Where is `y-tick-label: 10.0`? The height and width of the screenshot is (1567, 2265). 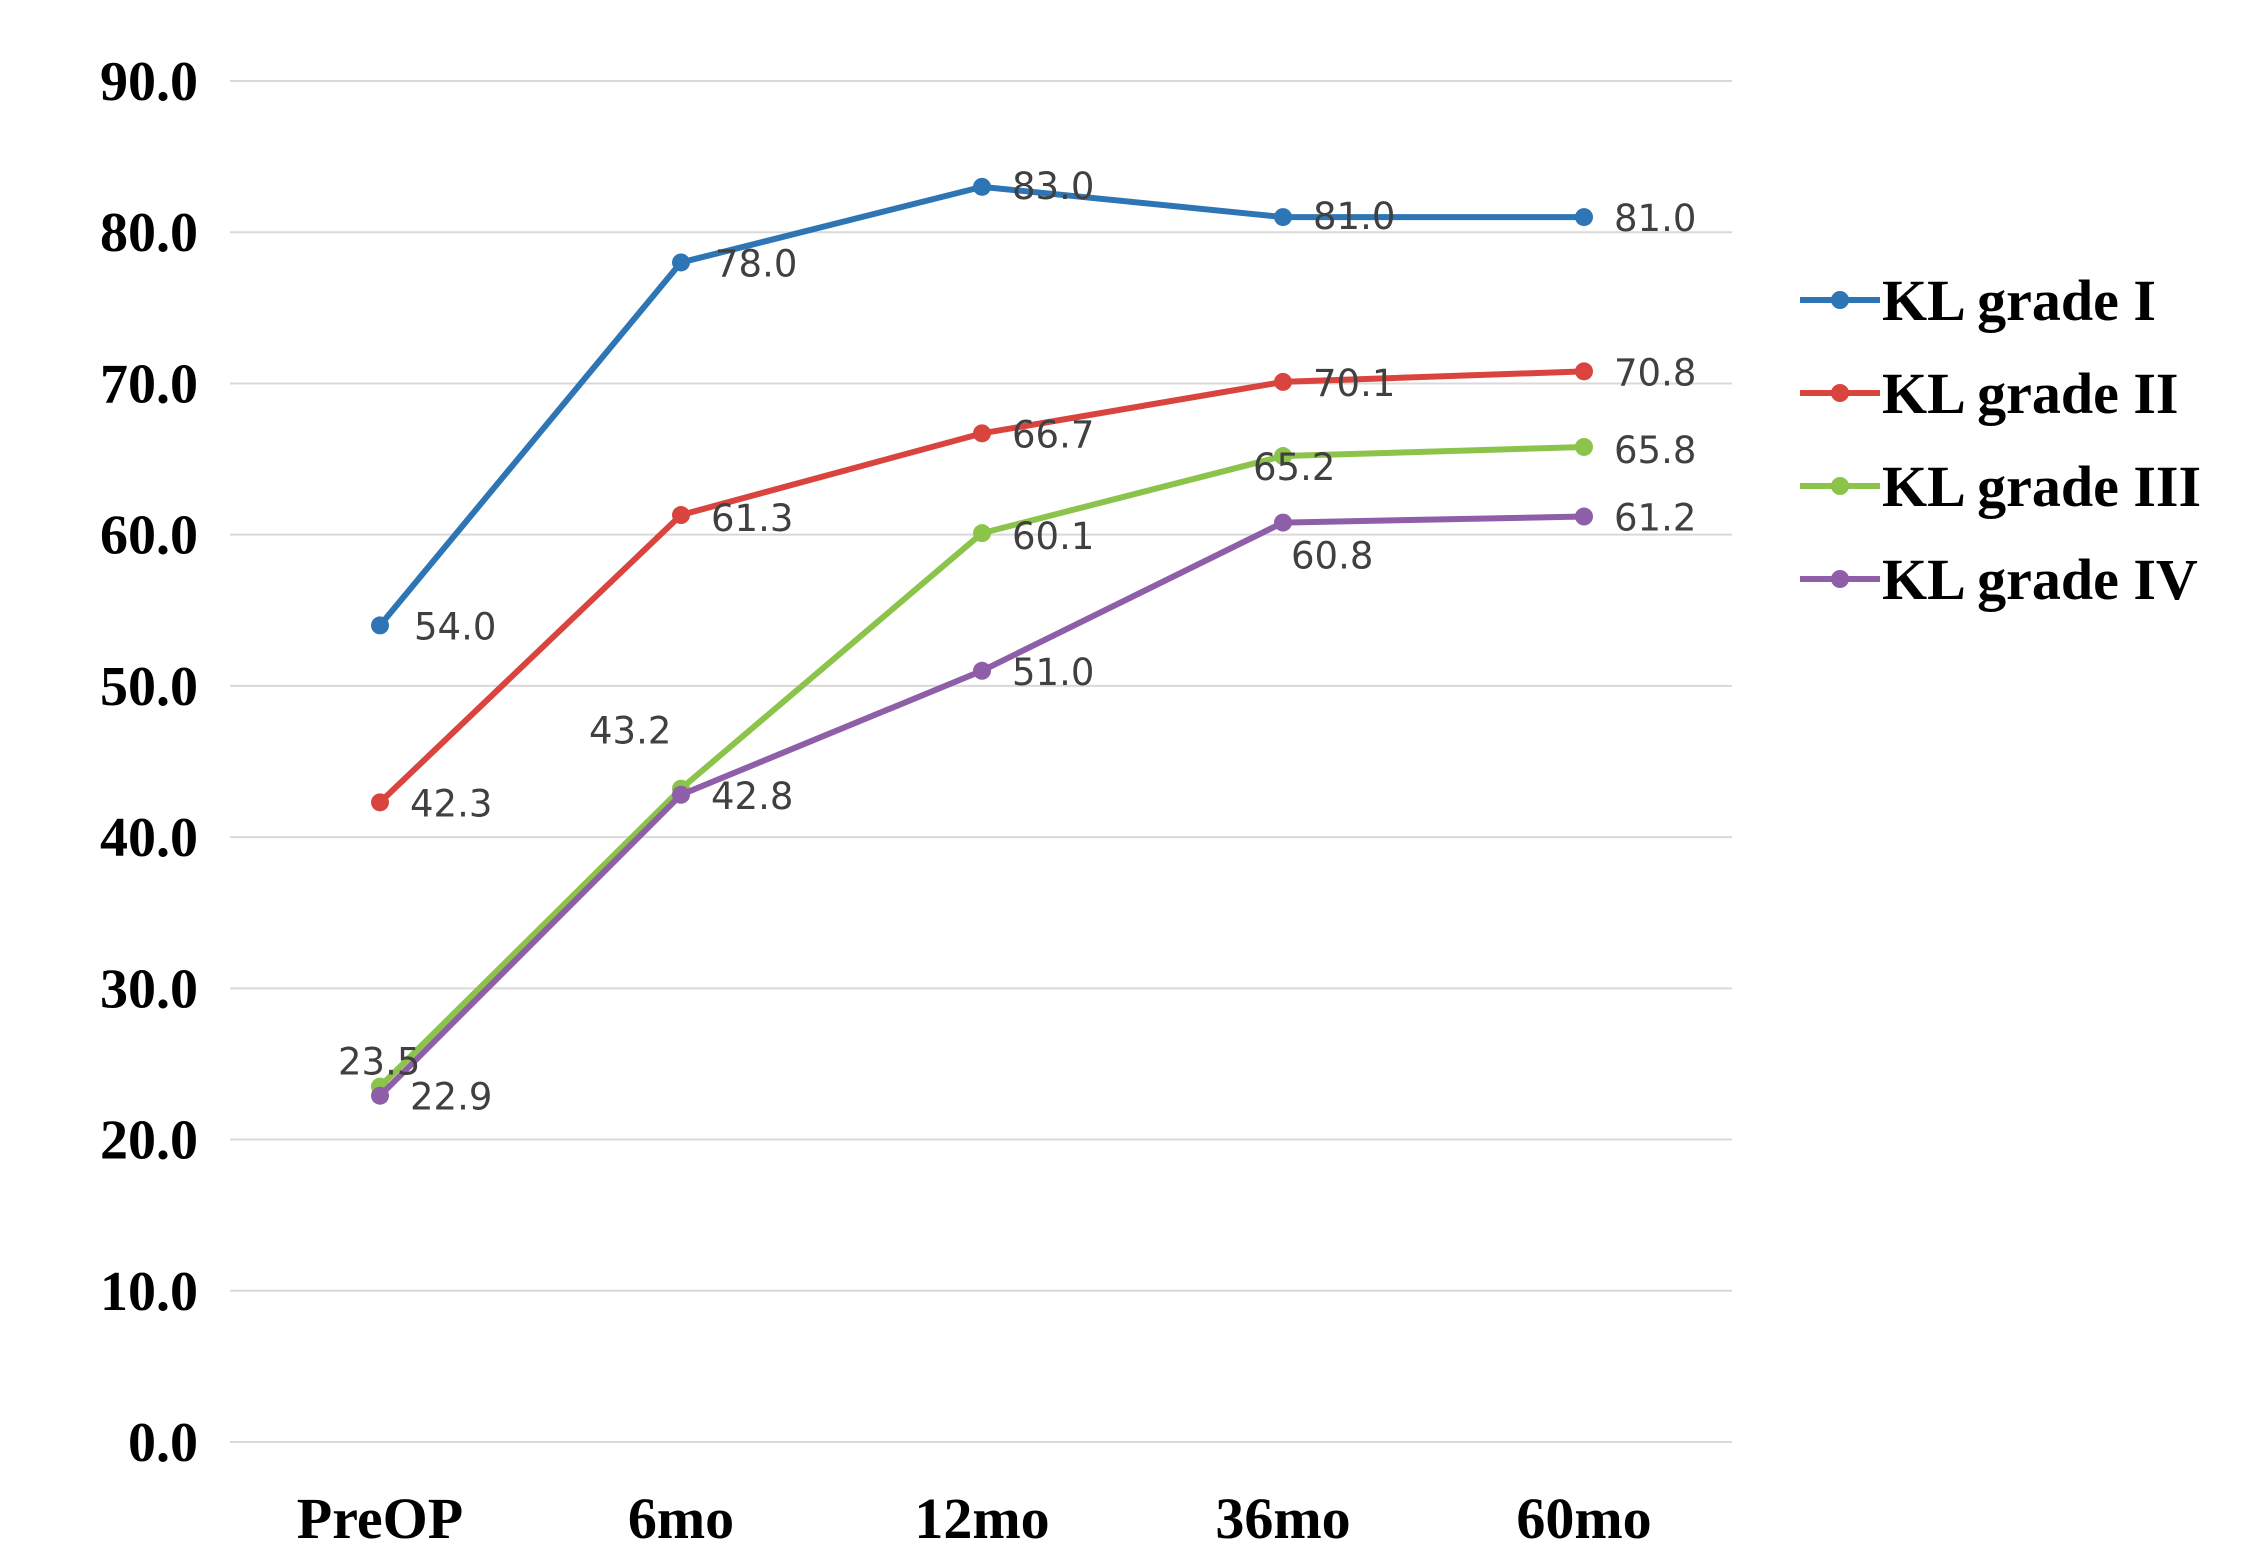
y-tick-label: 10.0 is located at coordinates (149, 1292).